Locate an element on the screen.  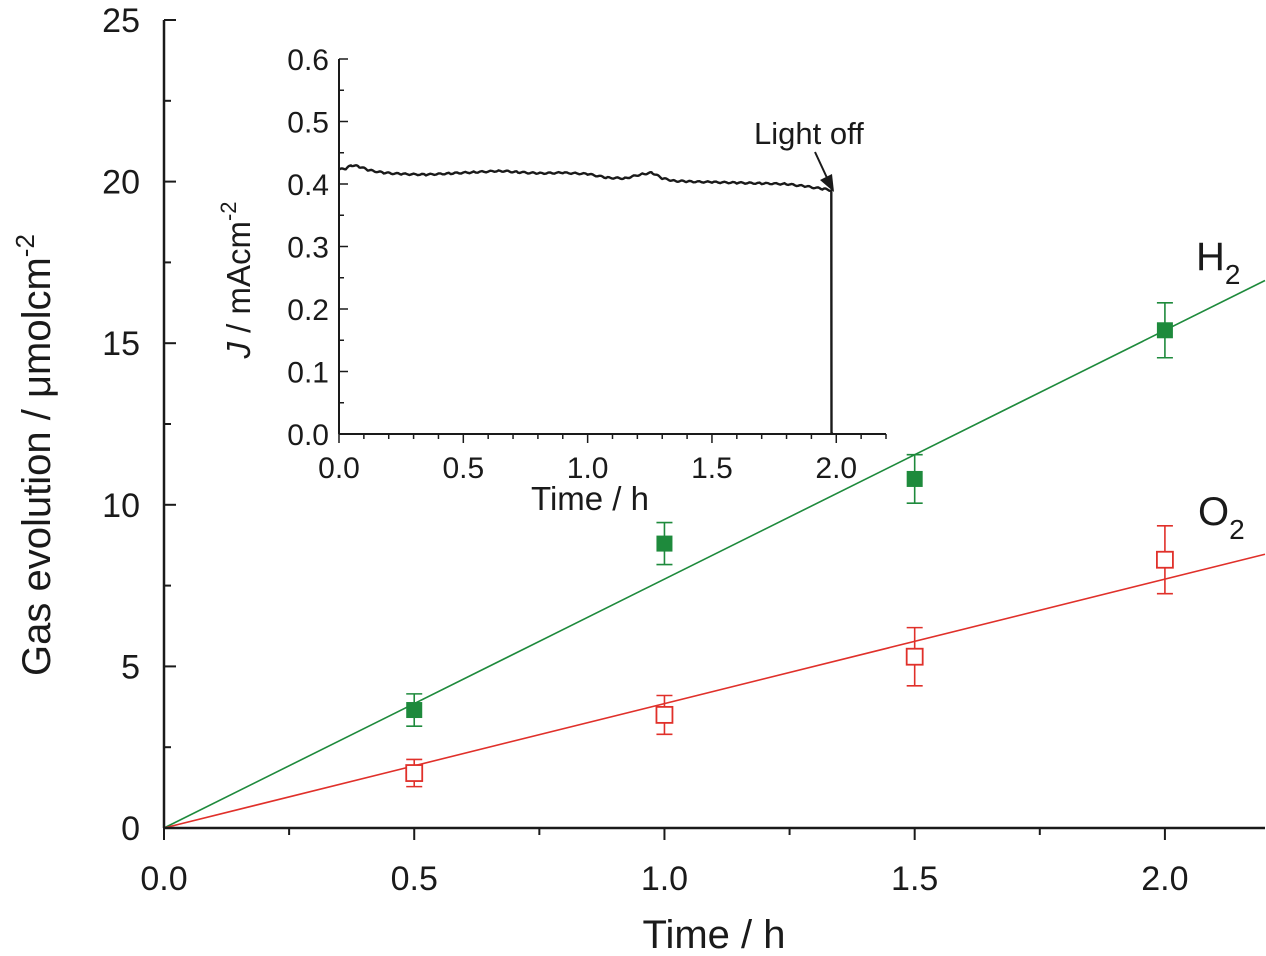
inset-y-axis-title-main: / mAcm is located at coordinates (238, 281).